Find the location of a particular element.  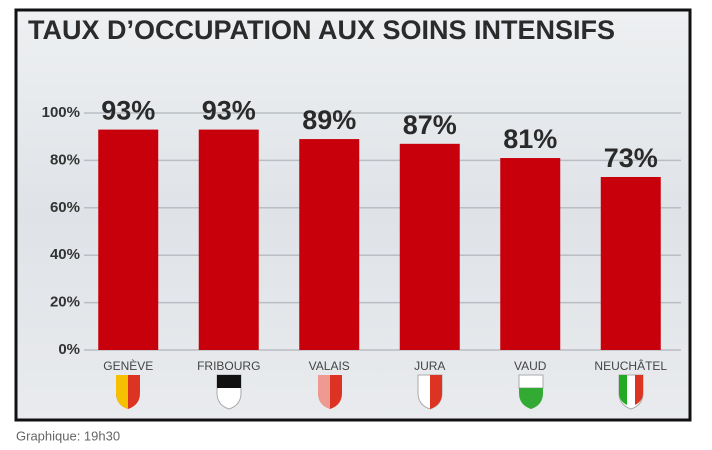

value-label: 81% is located at coordinates (530, 139).